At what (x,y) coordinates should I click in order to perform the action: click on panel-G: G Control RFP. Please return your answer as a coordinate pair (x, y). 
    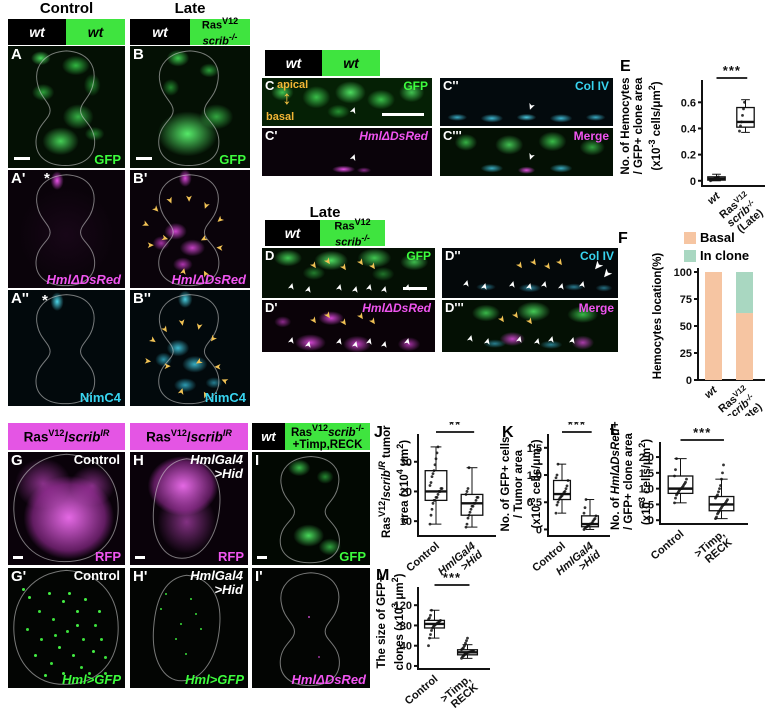
    Looking at the image, I should click on (66, 508).